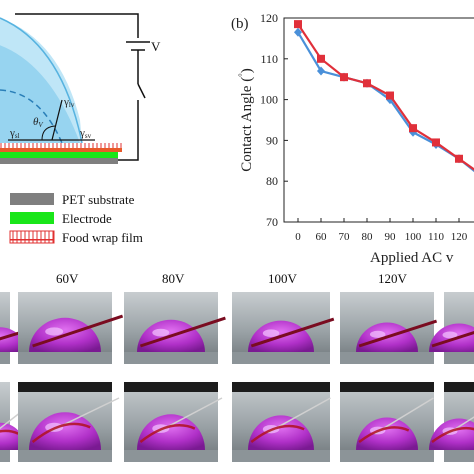 Image resolution: width=474 pixels, height=474 pixels. I want to click on theta-label: θV, so click(38, 122).